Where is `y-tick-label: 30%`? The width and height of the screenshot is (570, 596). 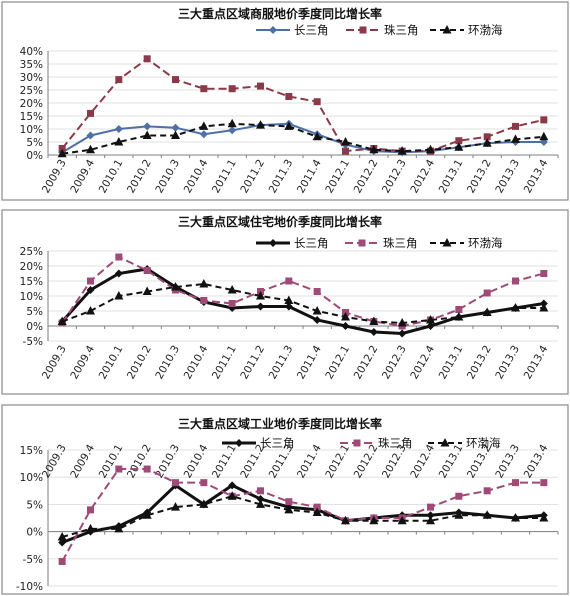
y-tick-label: 30% is located at coordinates (31, 78).